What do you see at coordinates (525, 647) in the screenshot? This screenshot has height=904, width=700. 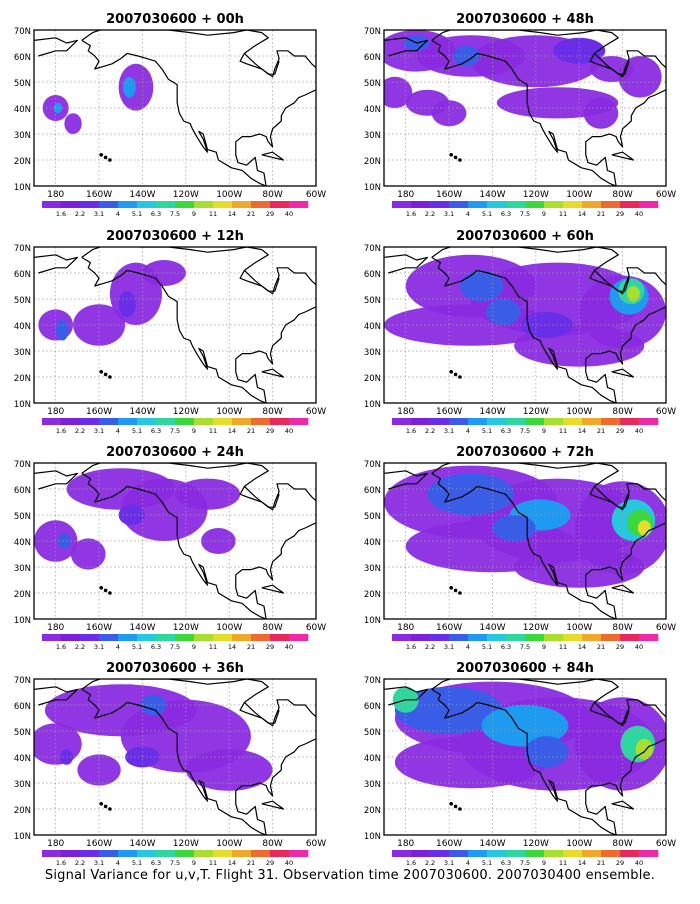 I see `colorbar-label: 7.5` at bounding box center [525, 647].